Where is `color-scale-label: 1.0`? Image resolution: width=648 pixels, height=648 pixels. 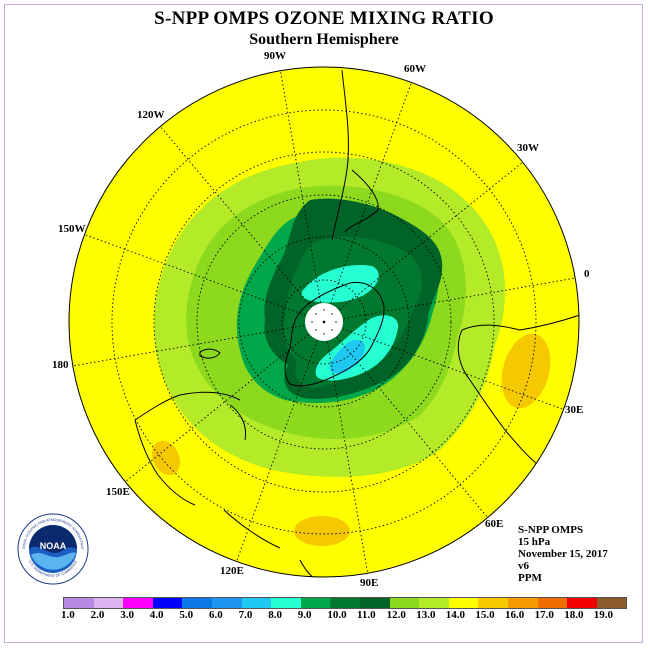 color-scale-label: 1.0 is located at coordinates (68, 615).